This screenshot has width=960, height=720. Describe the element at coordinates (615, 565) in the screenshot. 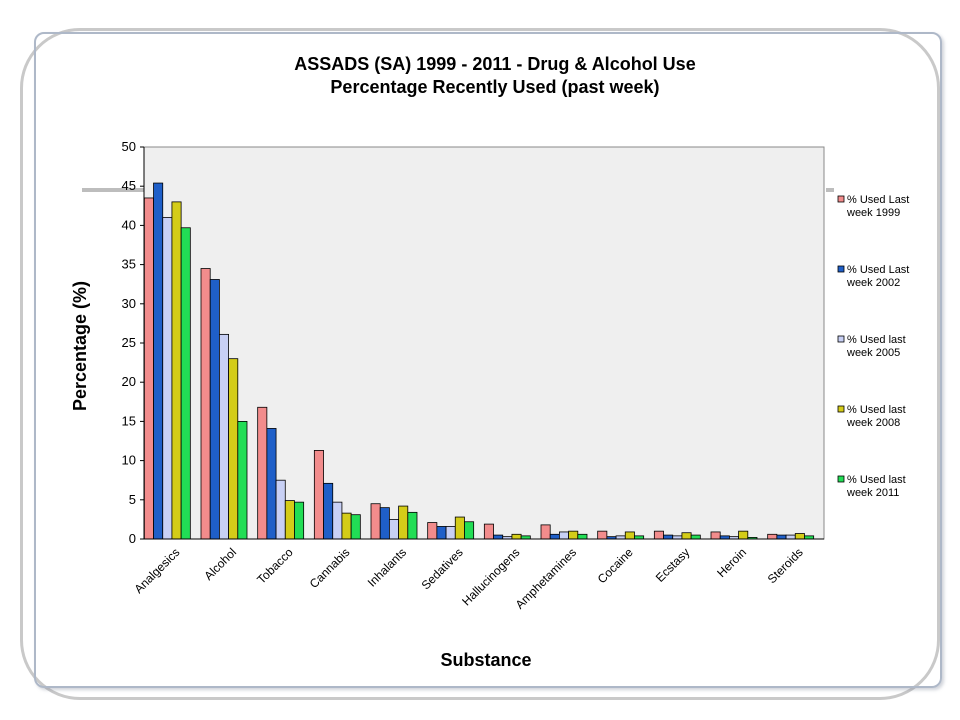

I see `x-category-label: Cocaine` at that location.